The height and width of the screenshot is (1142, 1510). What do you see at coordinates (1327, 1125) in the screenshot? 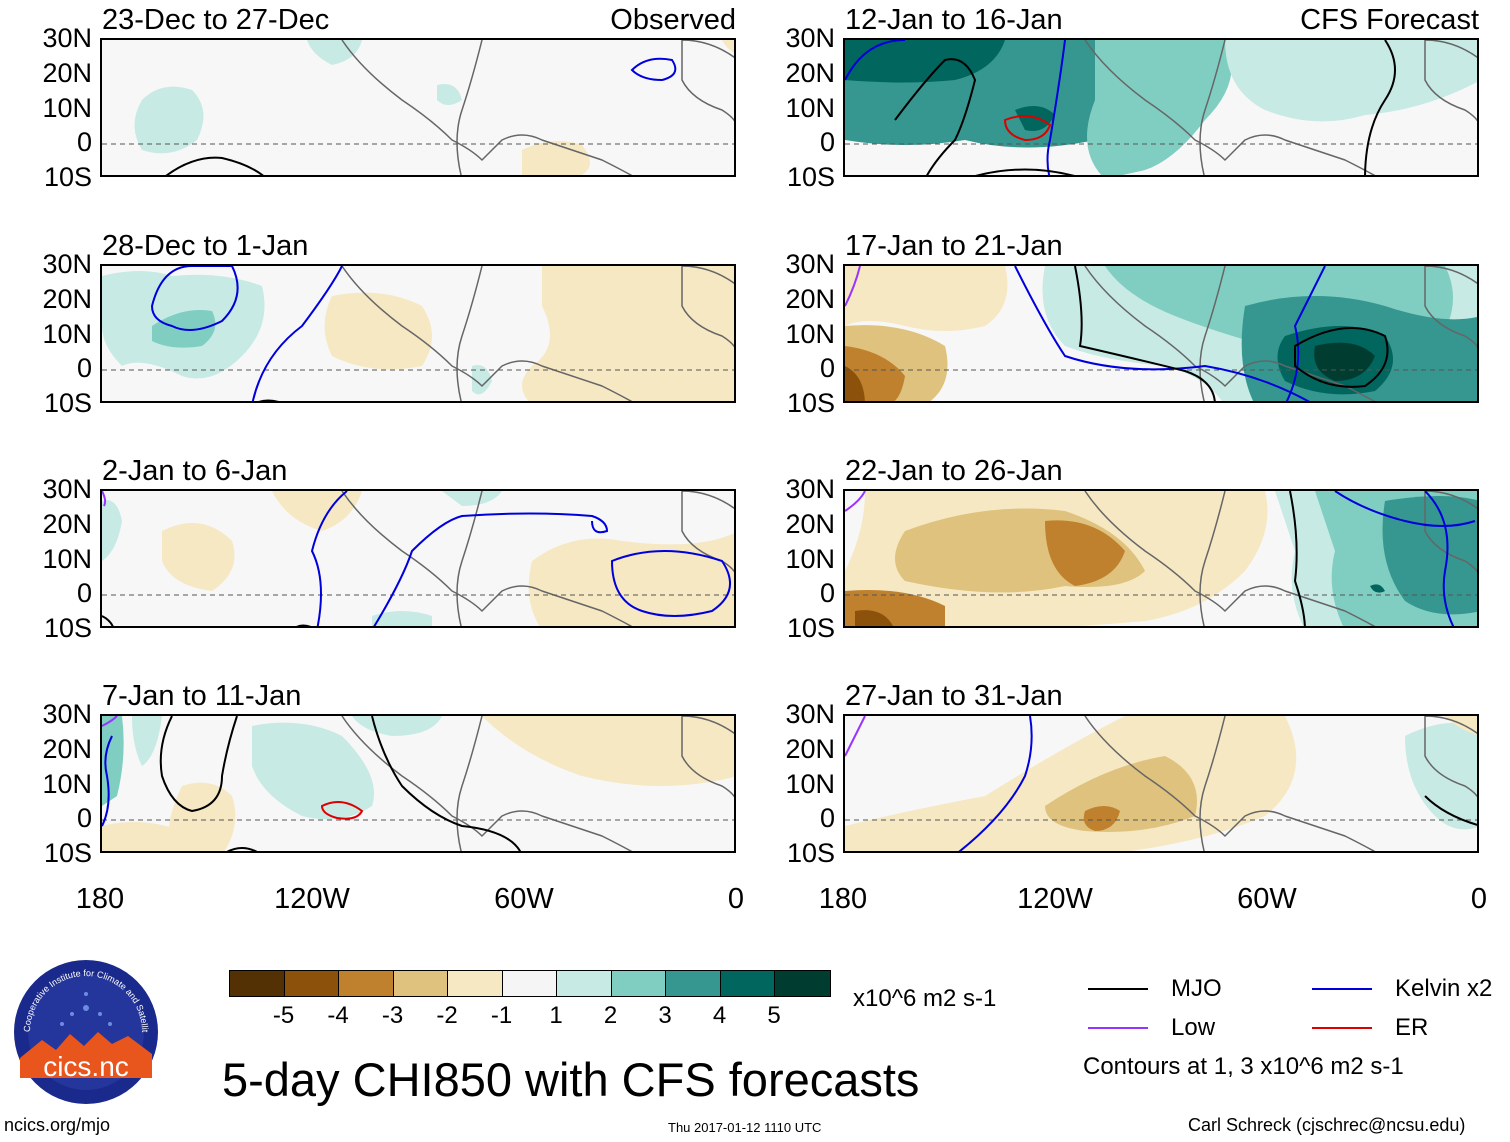
I see `footer-author: Carl Schreck (cjschrec@ncsu.edu)` at bounding box center [1327, 1125].